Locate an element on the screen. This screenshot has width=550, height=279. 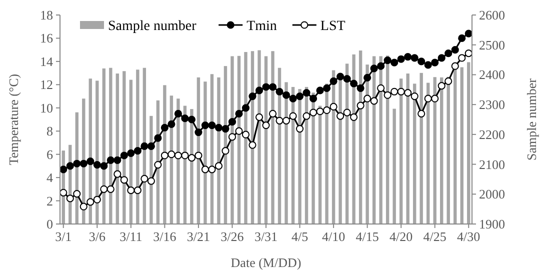
y2-tick-label: 2000 is located at coordinates (492, 194).